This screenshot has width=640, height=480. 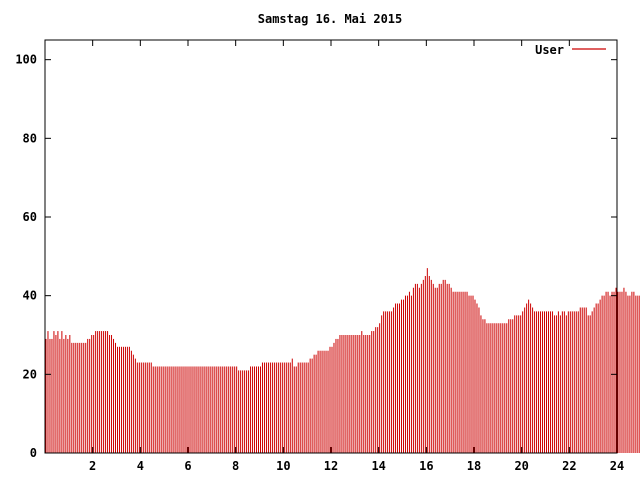 I want to click on y-tick-label: 60, so click(x=30, y=217).